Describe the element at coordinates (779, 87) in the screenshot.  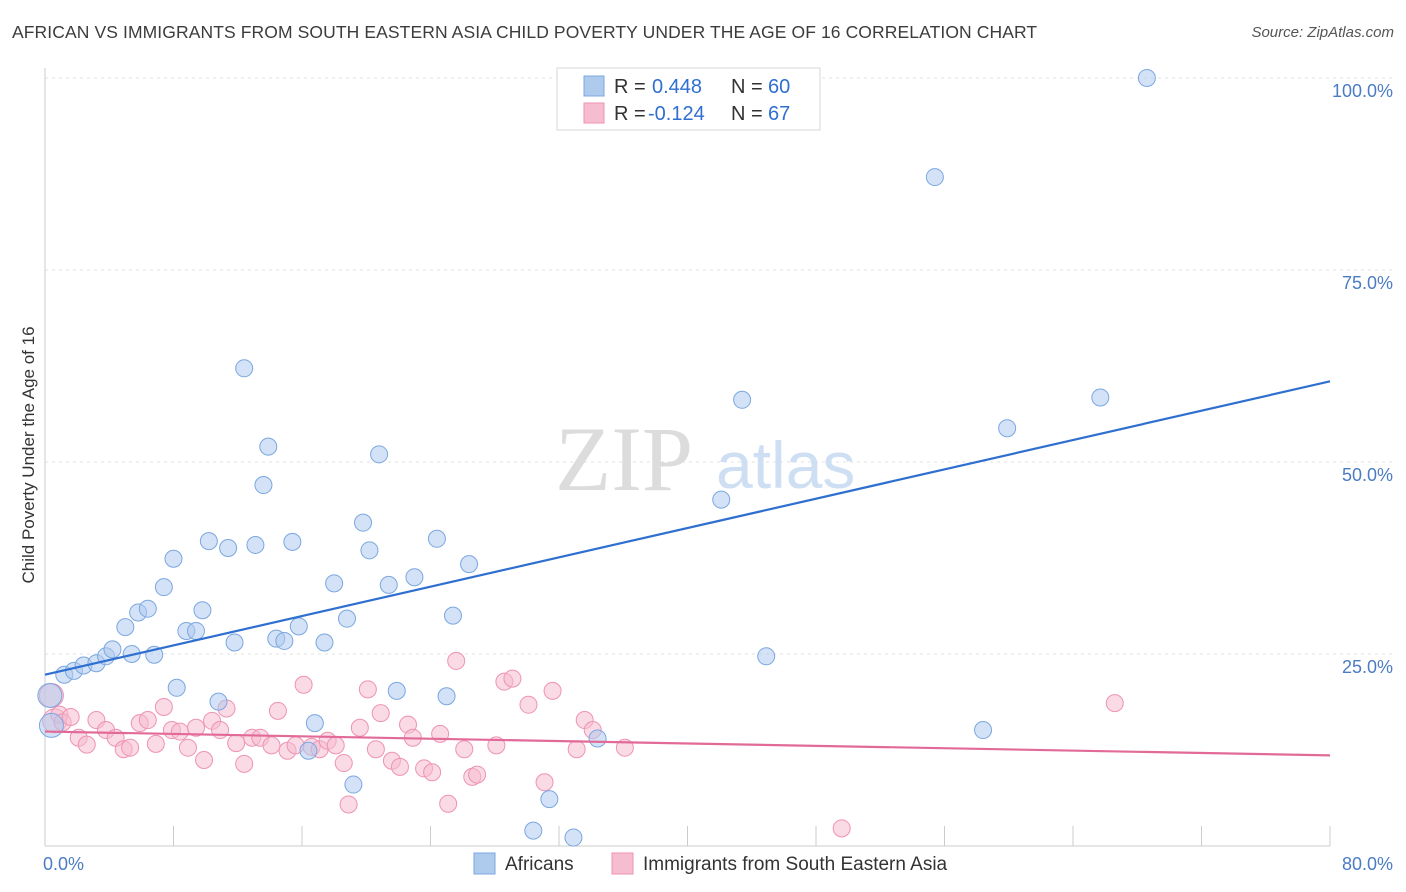
I see `legend-n-value-africans: 60` at that location.